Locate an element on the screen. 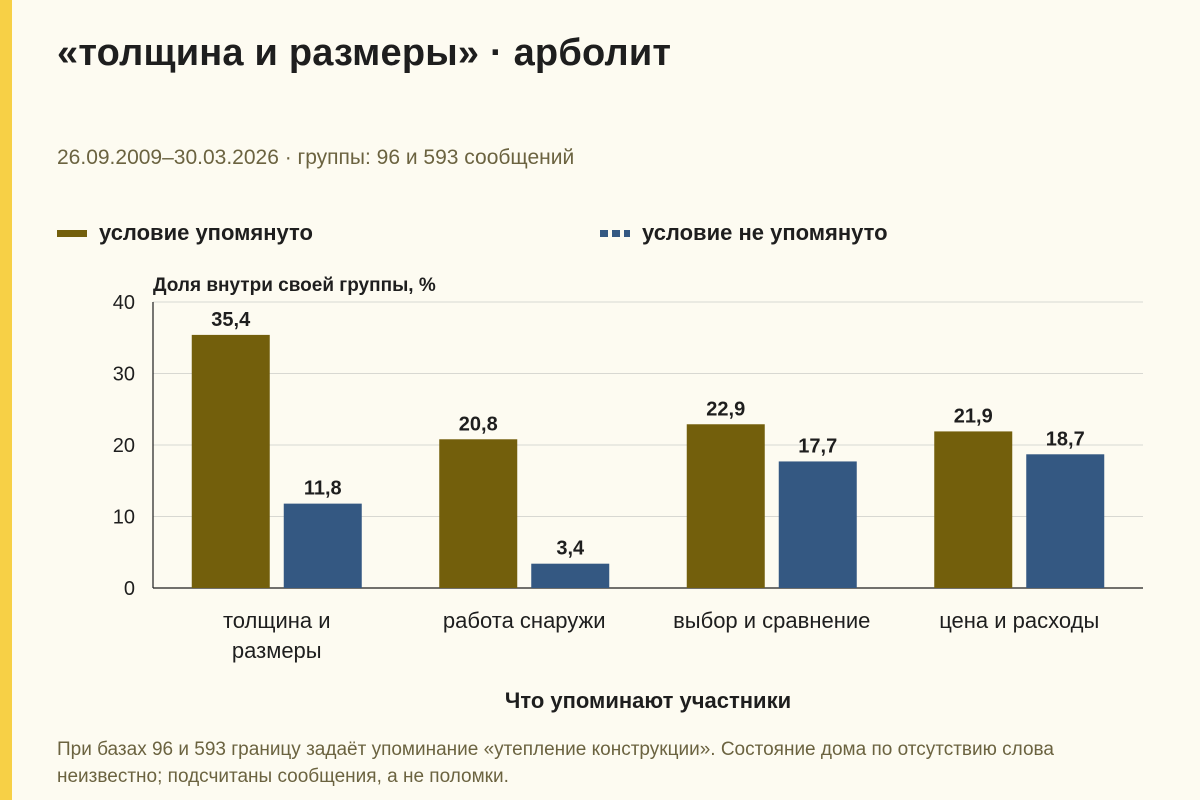 This screenshot has height=800, width=1200. y-tick-label: 10 is located at coordinates (124, 518).